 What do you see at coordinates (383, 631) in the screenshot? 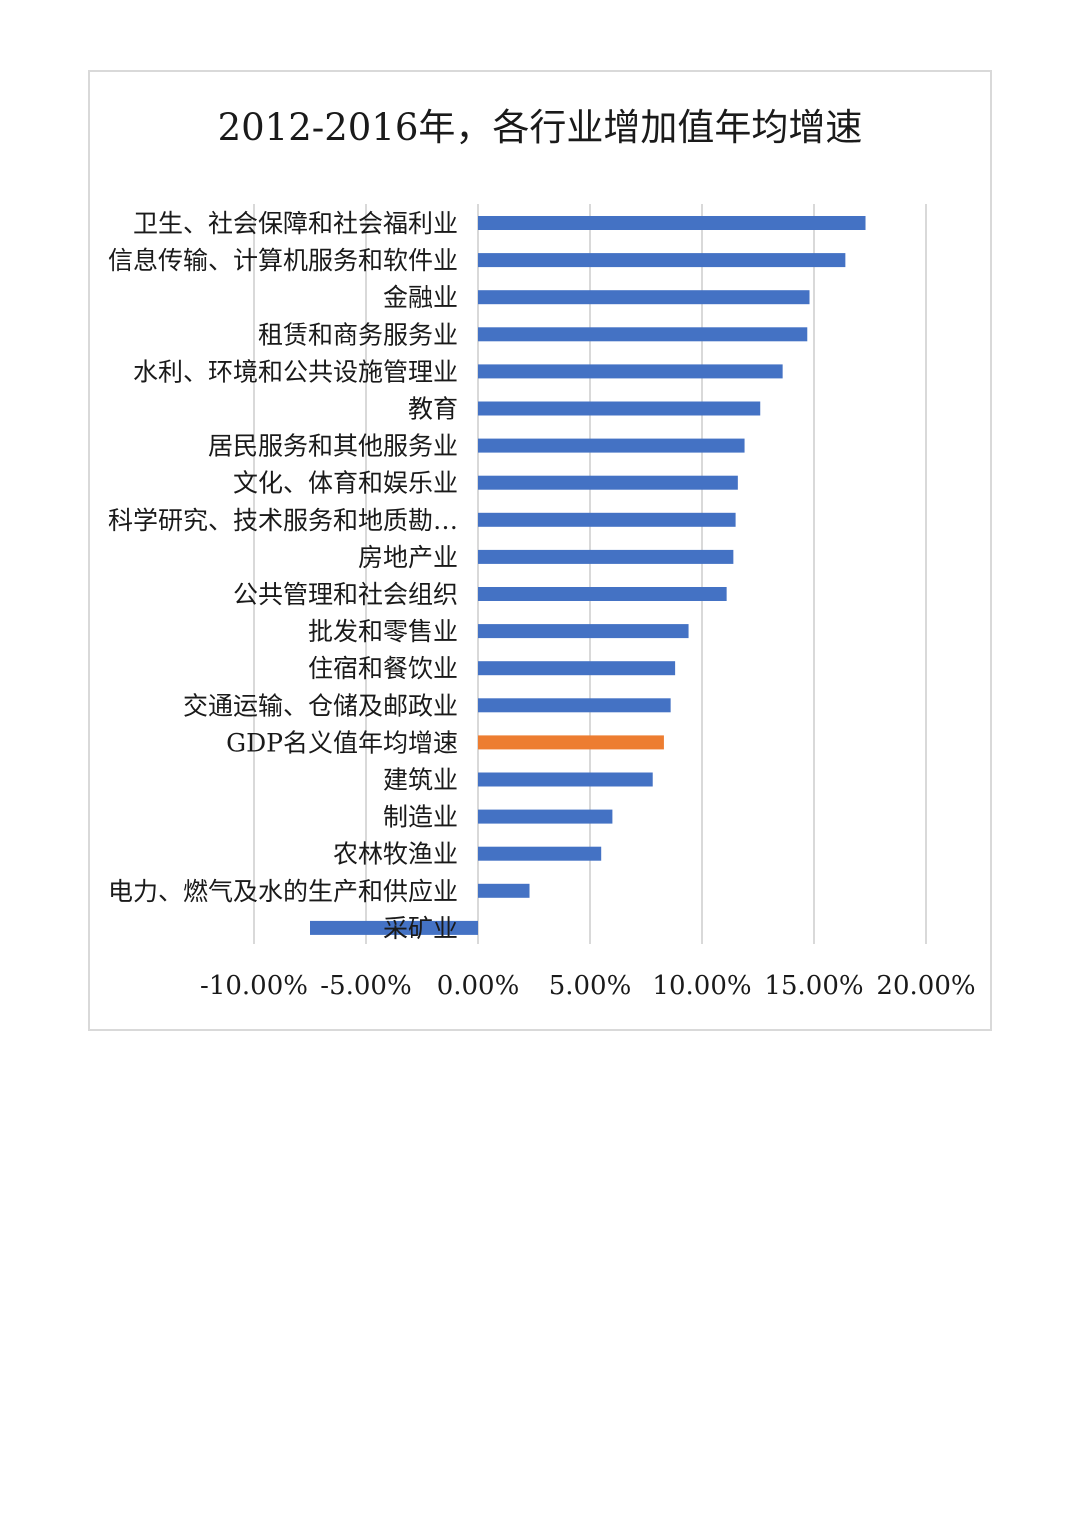
I see `category-label: 批发和零售业` at bounding box center [383, 631].